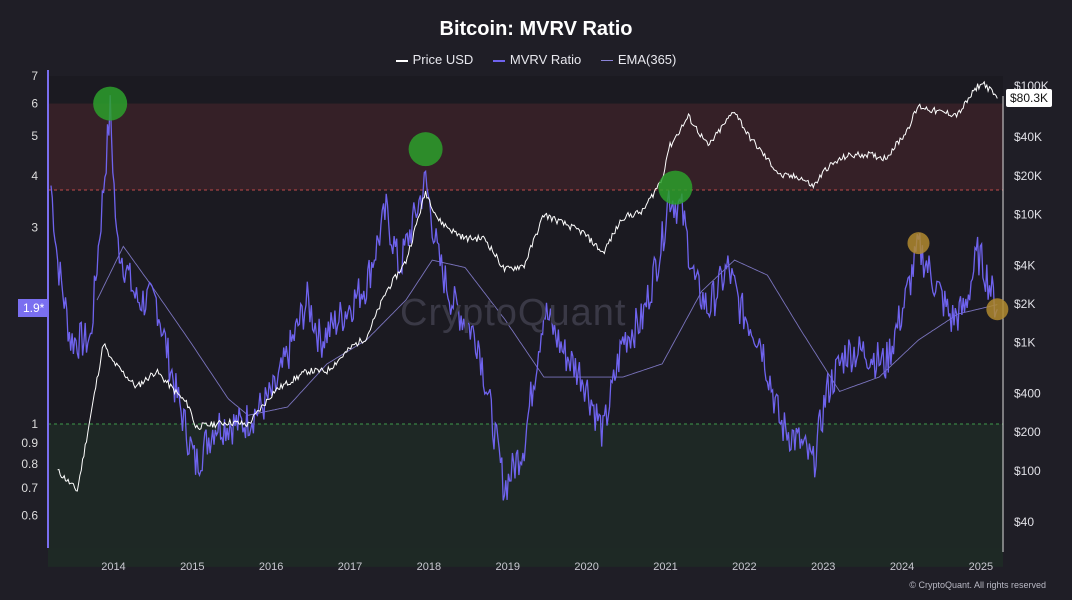 The image size is (1072, 600). I want to click on legend-item-mvrv: MVRV Ratio, so click(537, 59).